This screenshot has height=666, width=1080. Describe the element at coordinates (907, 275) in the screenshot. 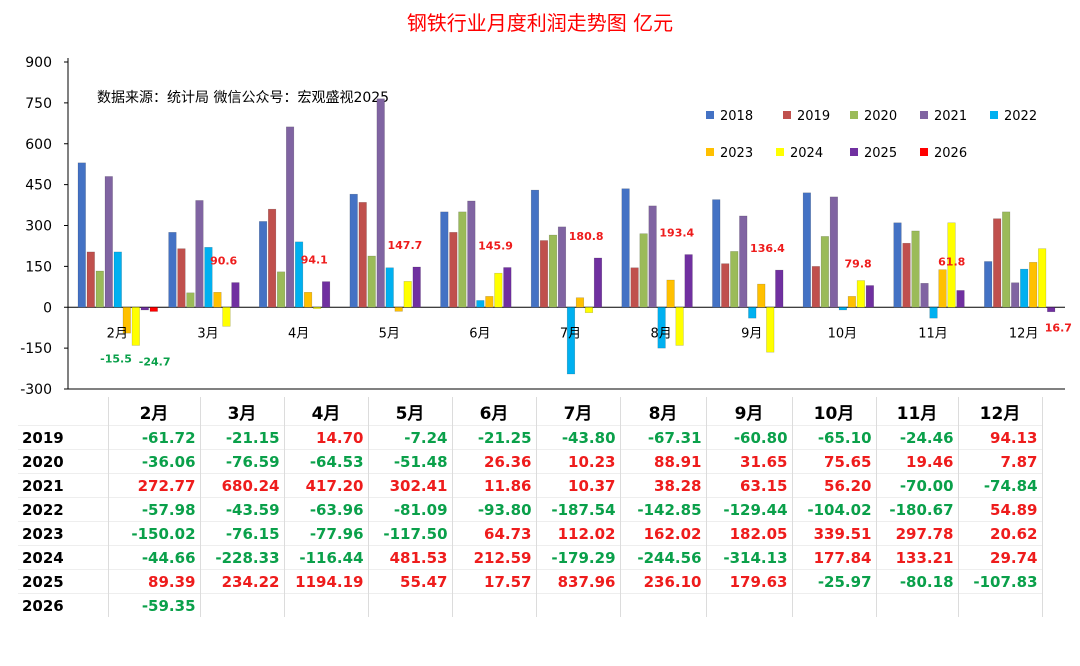

I see `bar-2019-11月` at that location.